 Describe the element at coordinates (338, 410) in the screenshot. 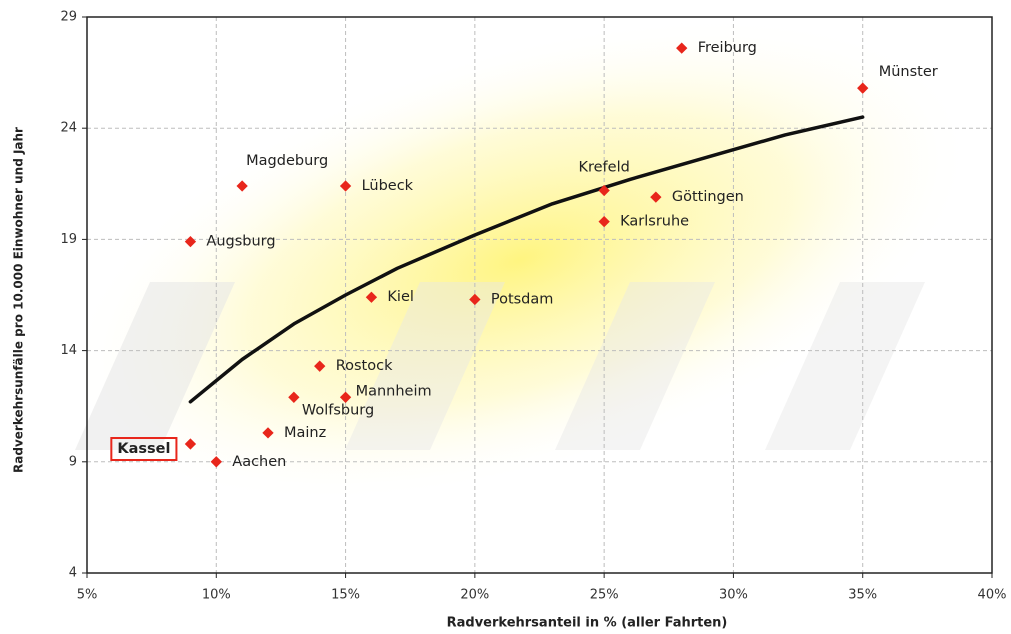

I see `point-label: Wolfsburg` at that location.